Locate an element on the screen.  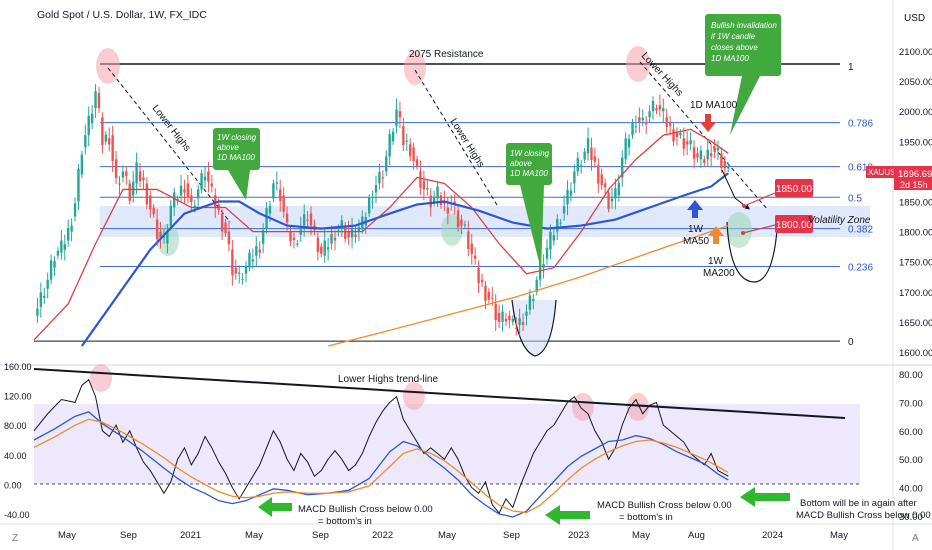
price-tick-7: 1750.00 is located at coordinates (915, 263).